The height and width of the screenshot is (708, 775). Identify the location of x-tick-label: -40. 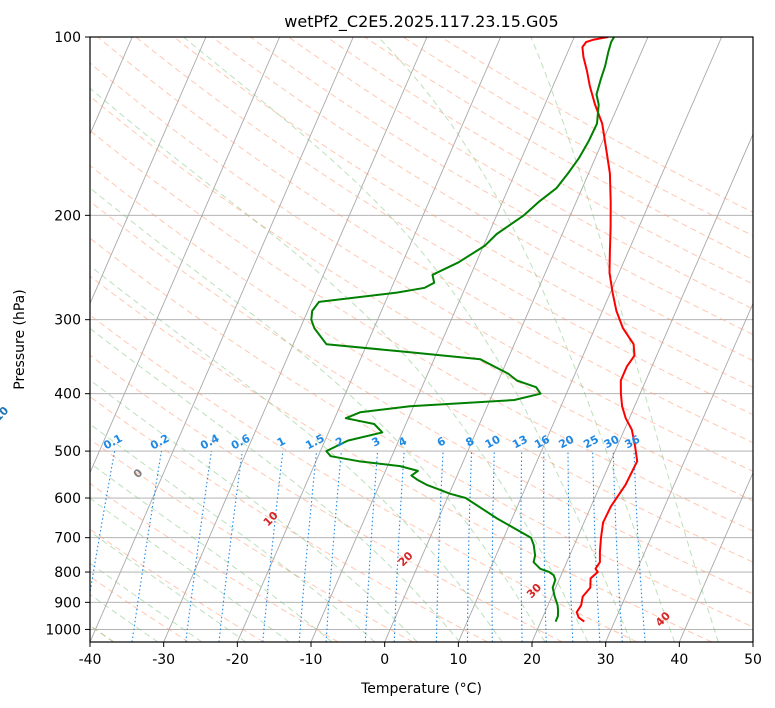
(90, 660).